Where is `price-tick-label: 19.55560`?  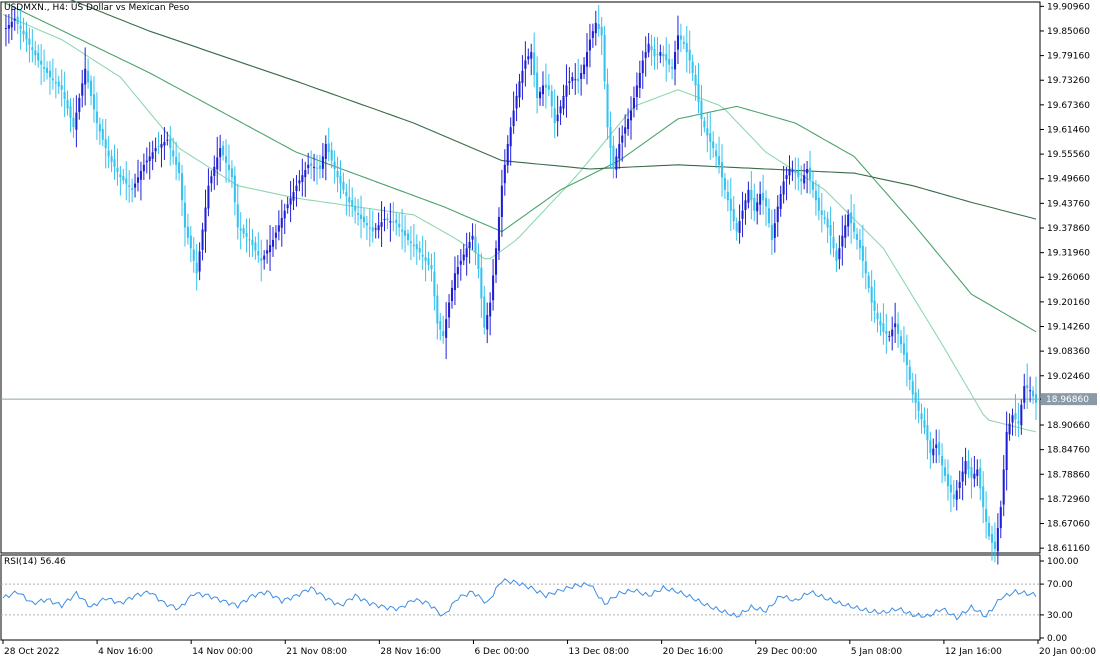 price-tick-label: 19.55560 is located at coordinates (1068, 155).